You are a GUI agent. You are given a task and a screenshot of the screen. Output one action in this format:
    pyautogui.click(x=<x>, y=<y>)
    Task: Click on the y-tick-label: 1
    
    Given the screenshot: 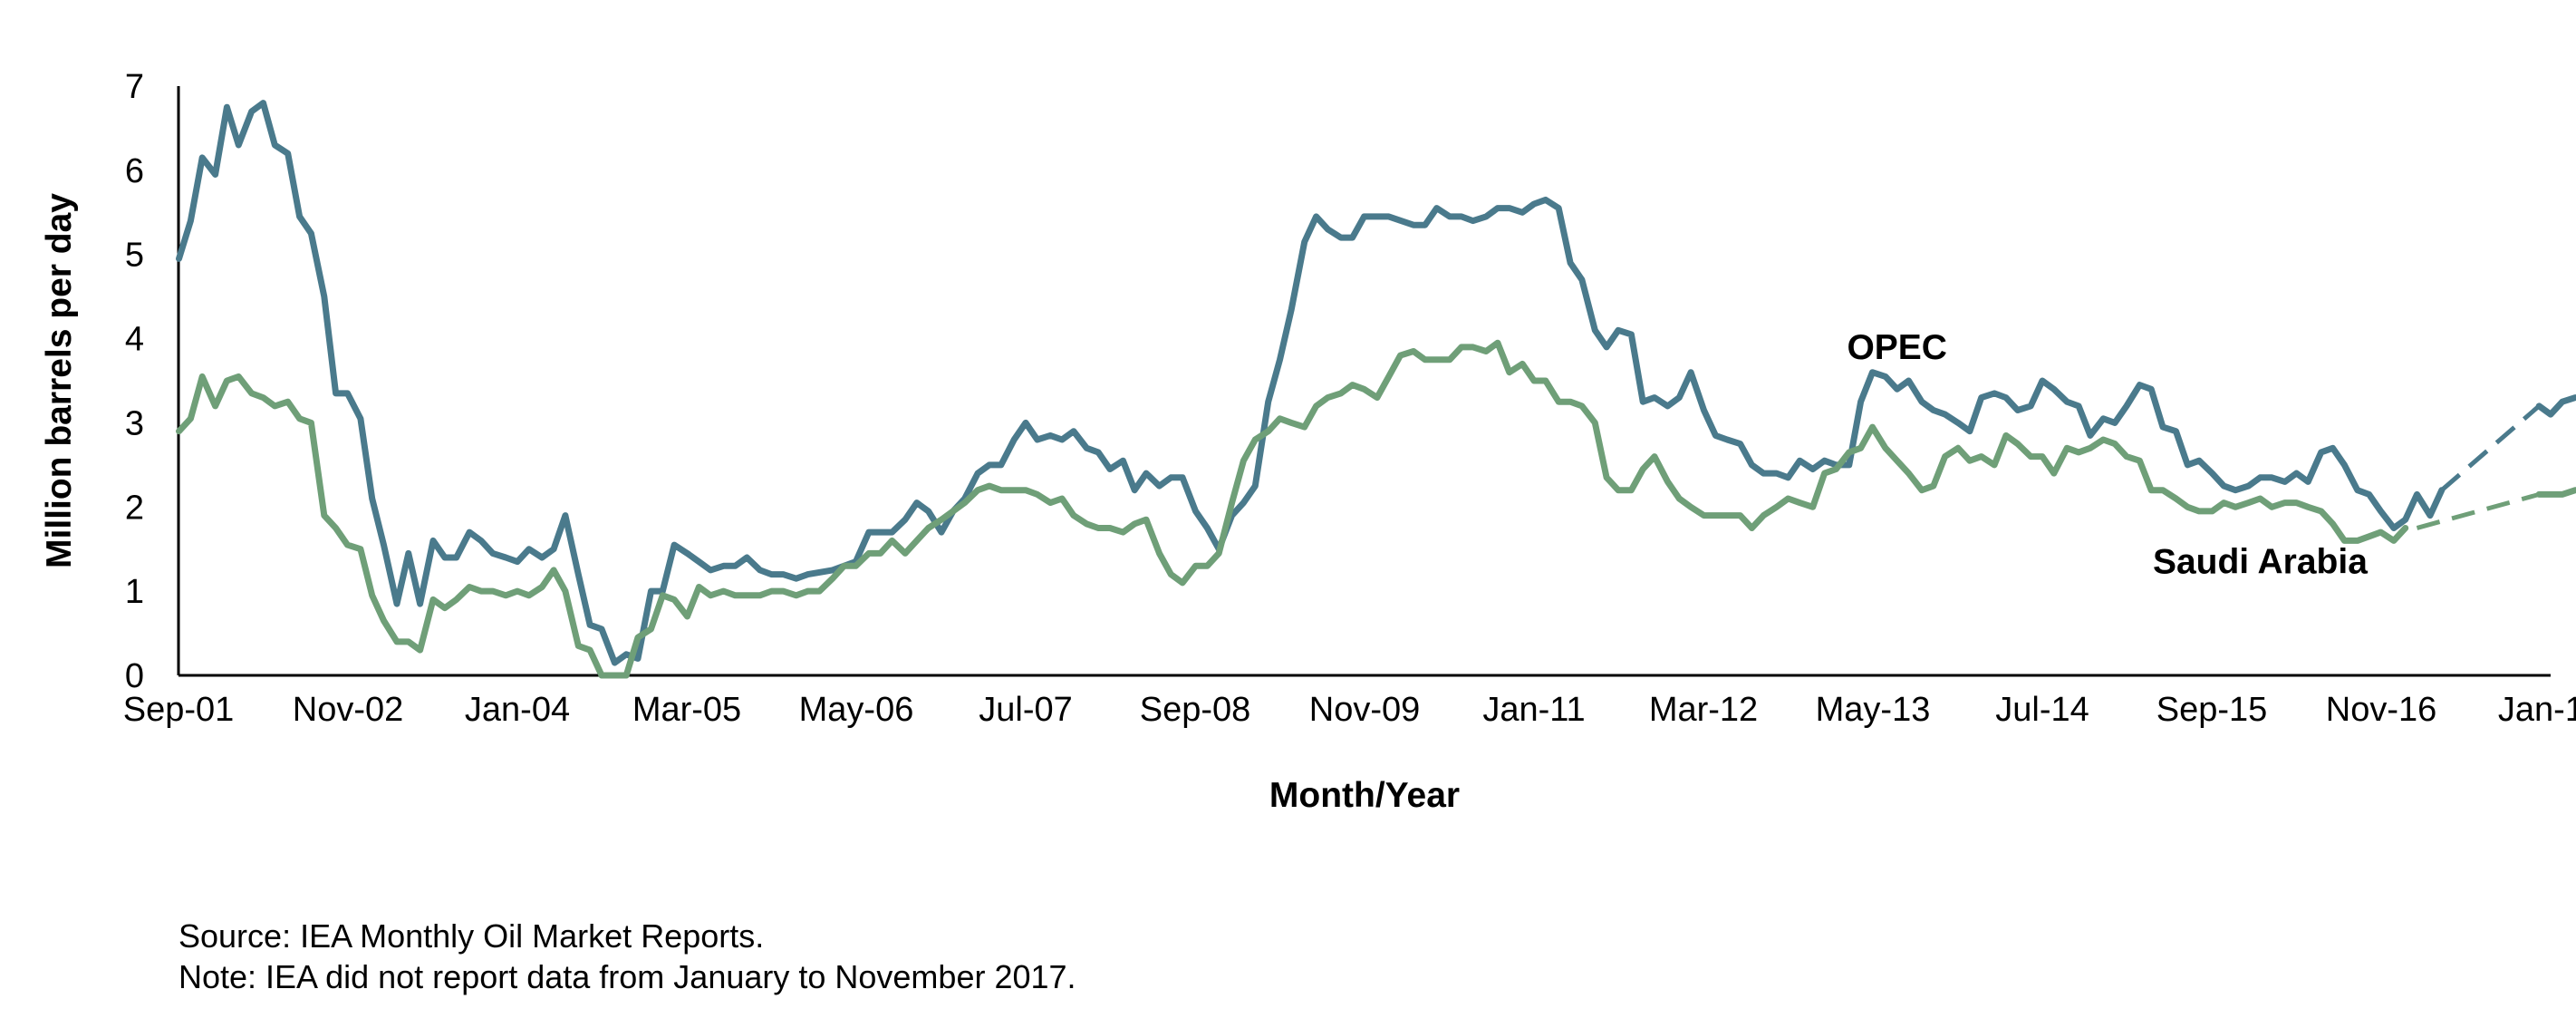 What is the action you would take?
    pyautogui.click(x=134, y=592)
    